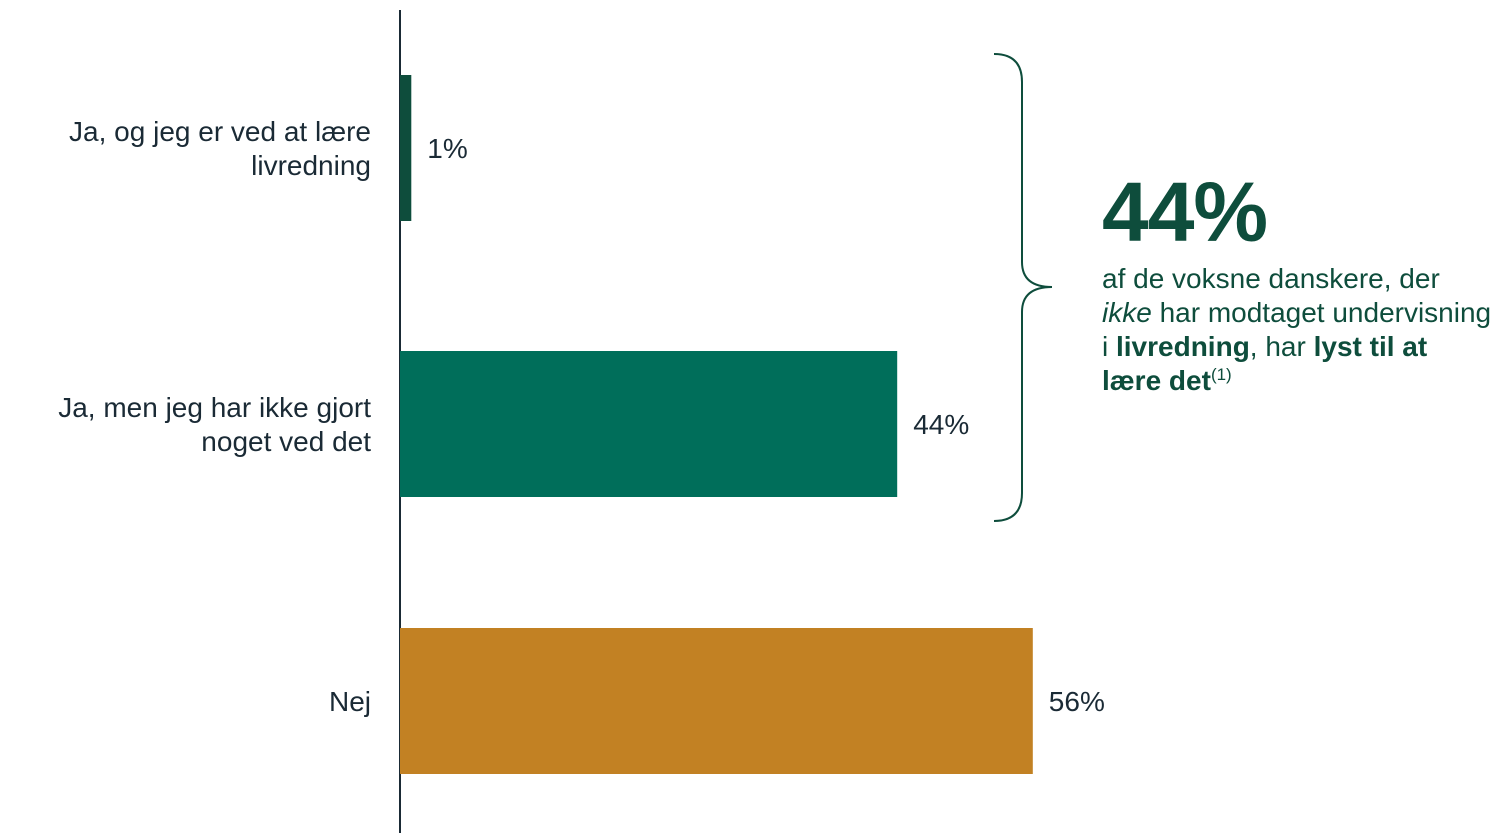  I want to click on callout-text-part: af de voksne danskere, der, so click(1271, 278).